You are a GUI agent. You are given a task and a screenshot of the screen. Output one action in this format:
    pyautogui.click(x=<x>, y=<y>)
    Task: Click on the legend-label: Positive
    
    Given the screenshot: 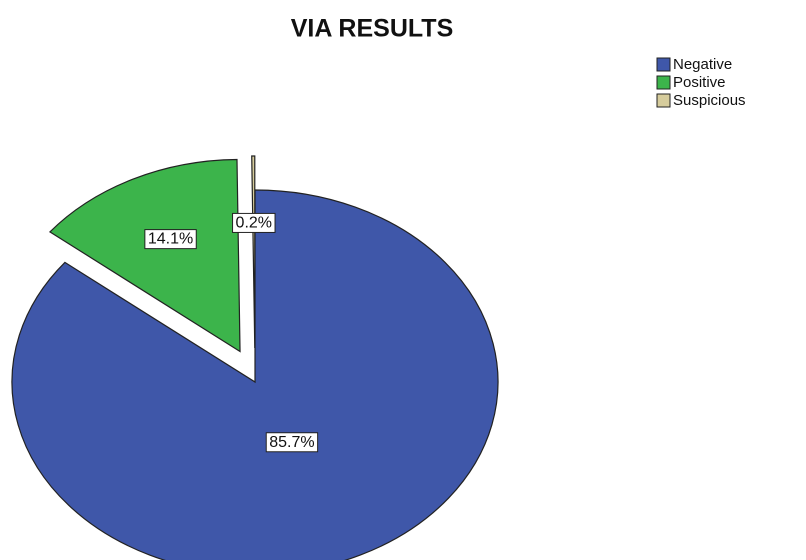 What is the action you would take?
    pyautogui.click(x=699, y=82)
    